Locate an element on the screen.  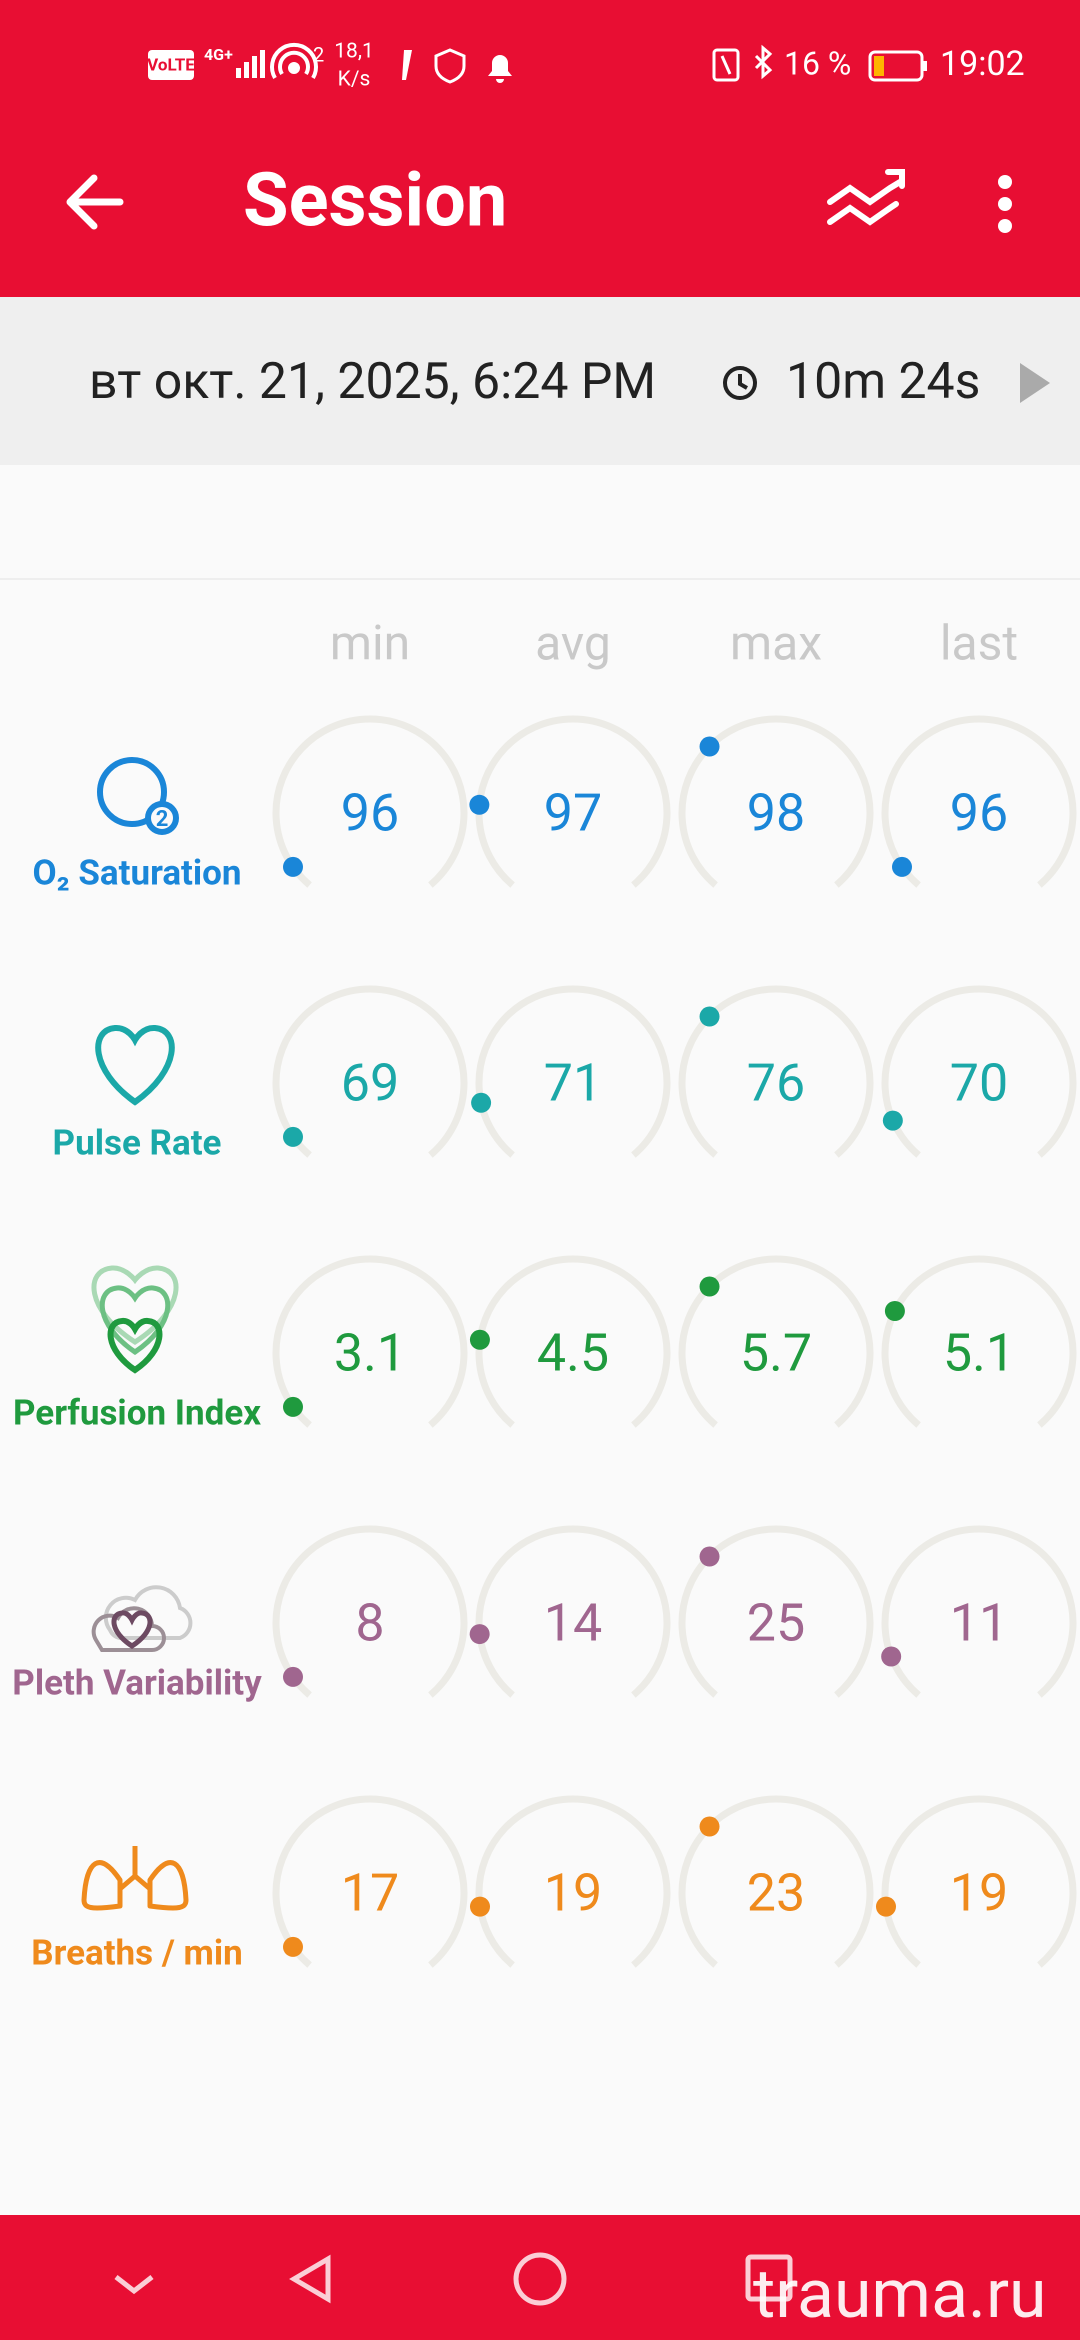
volte-badge is located at coordinates (171, 65).